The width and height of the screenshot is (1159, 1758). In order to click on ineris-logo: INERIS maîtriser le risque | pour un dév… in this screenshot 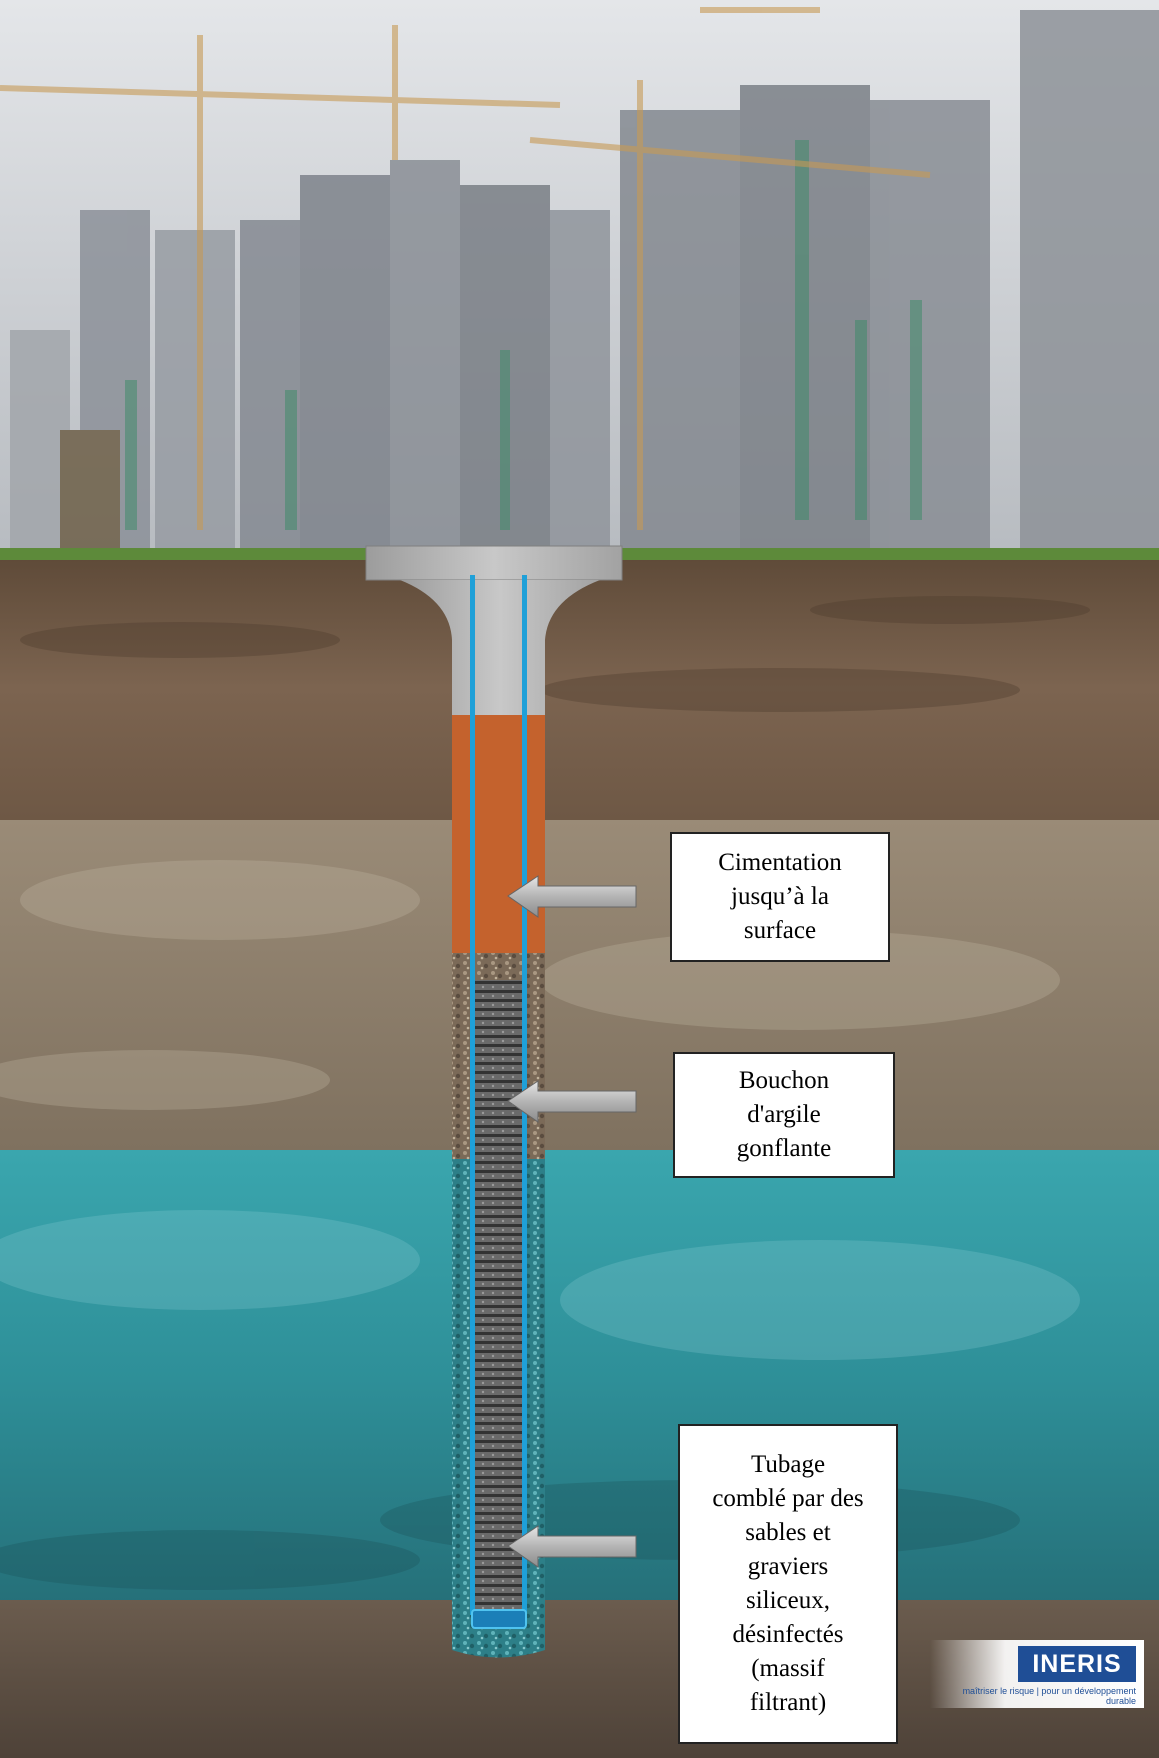, I will do `click(1037, 1674)`.